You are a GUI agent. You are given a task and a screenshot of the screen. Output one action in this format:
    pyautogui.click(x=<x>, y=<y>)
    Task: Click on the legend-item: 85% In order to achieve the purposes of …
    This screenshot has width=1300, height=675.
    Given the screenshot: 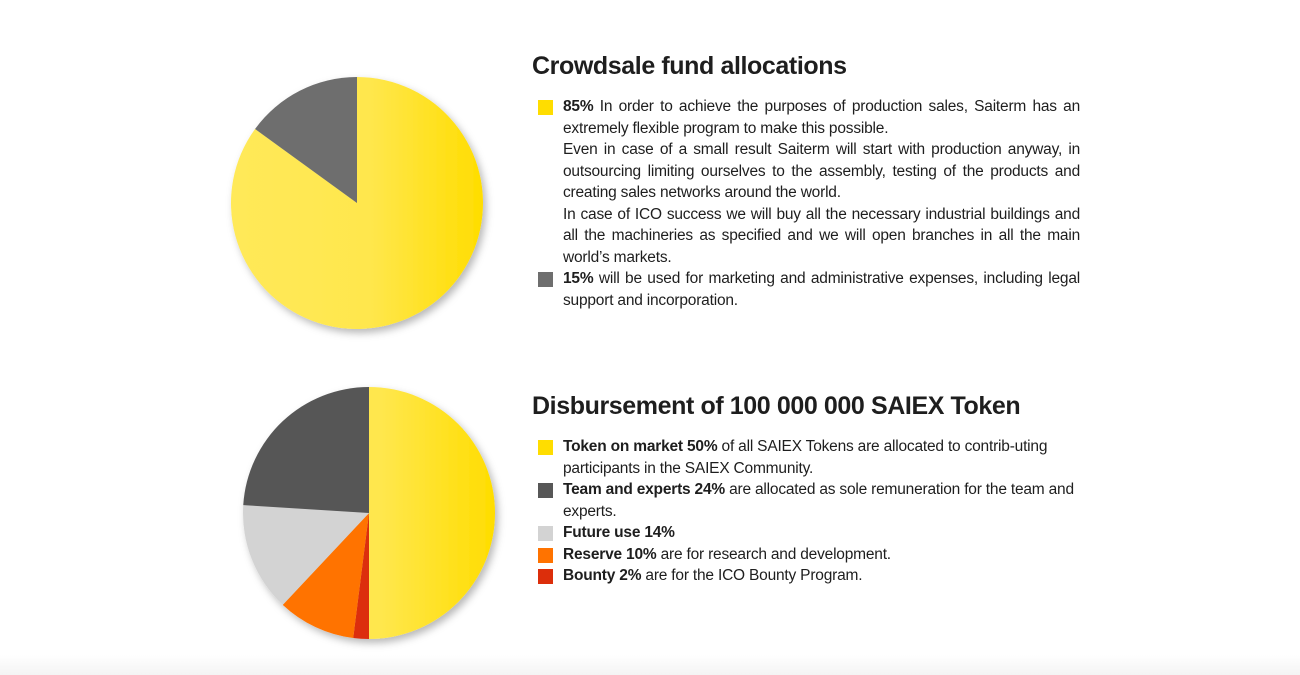 What is the action you would take?
    pyautogui.click(x=806, y=182)
    